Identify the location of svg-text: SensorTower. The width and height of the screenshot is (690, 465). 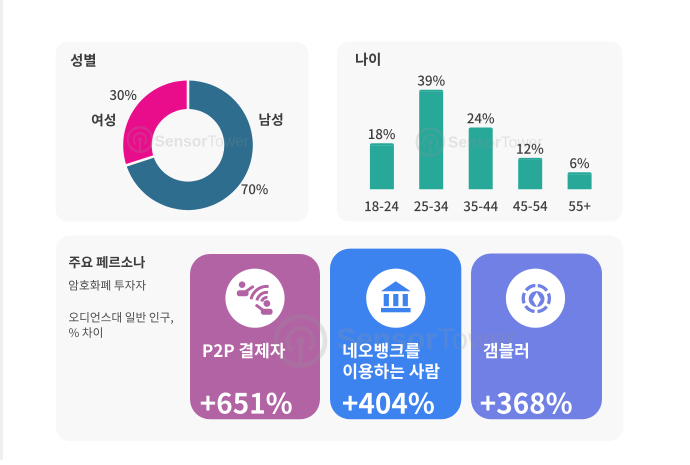
(202, 142).